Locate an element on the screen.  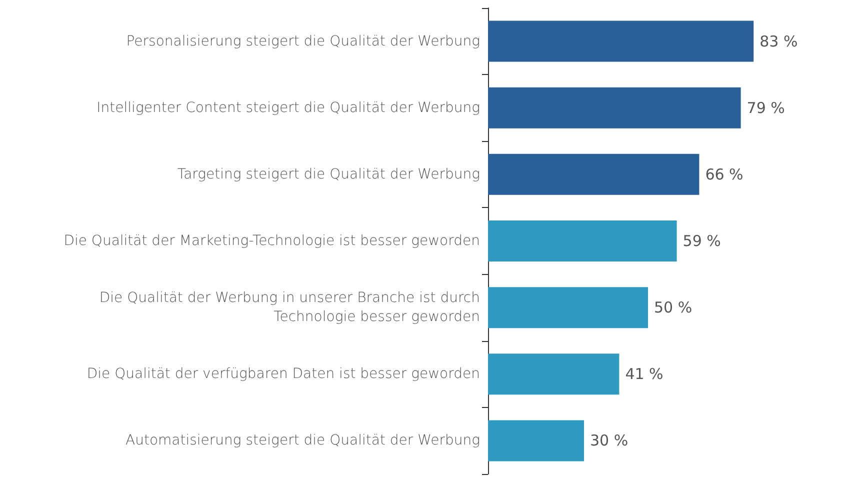
y-tick-label: Die Qualität der Werbung in unserer Branche ist durch Technologie besser geworden is located at coordinates (289, 308).